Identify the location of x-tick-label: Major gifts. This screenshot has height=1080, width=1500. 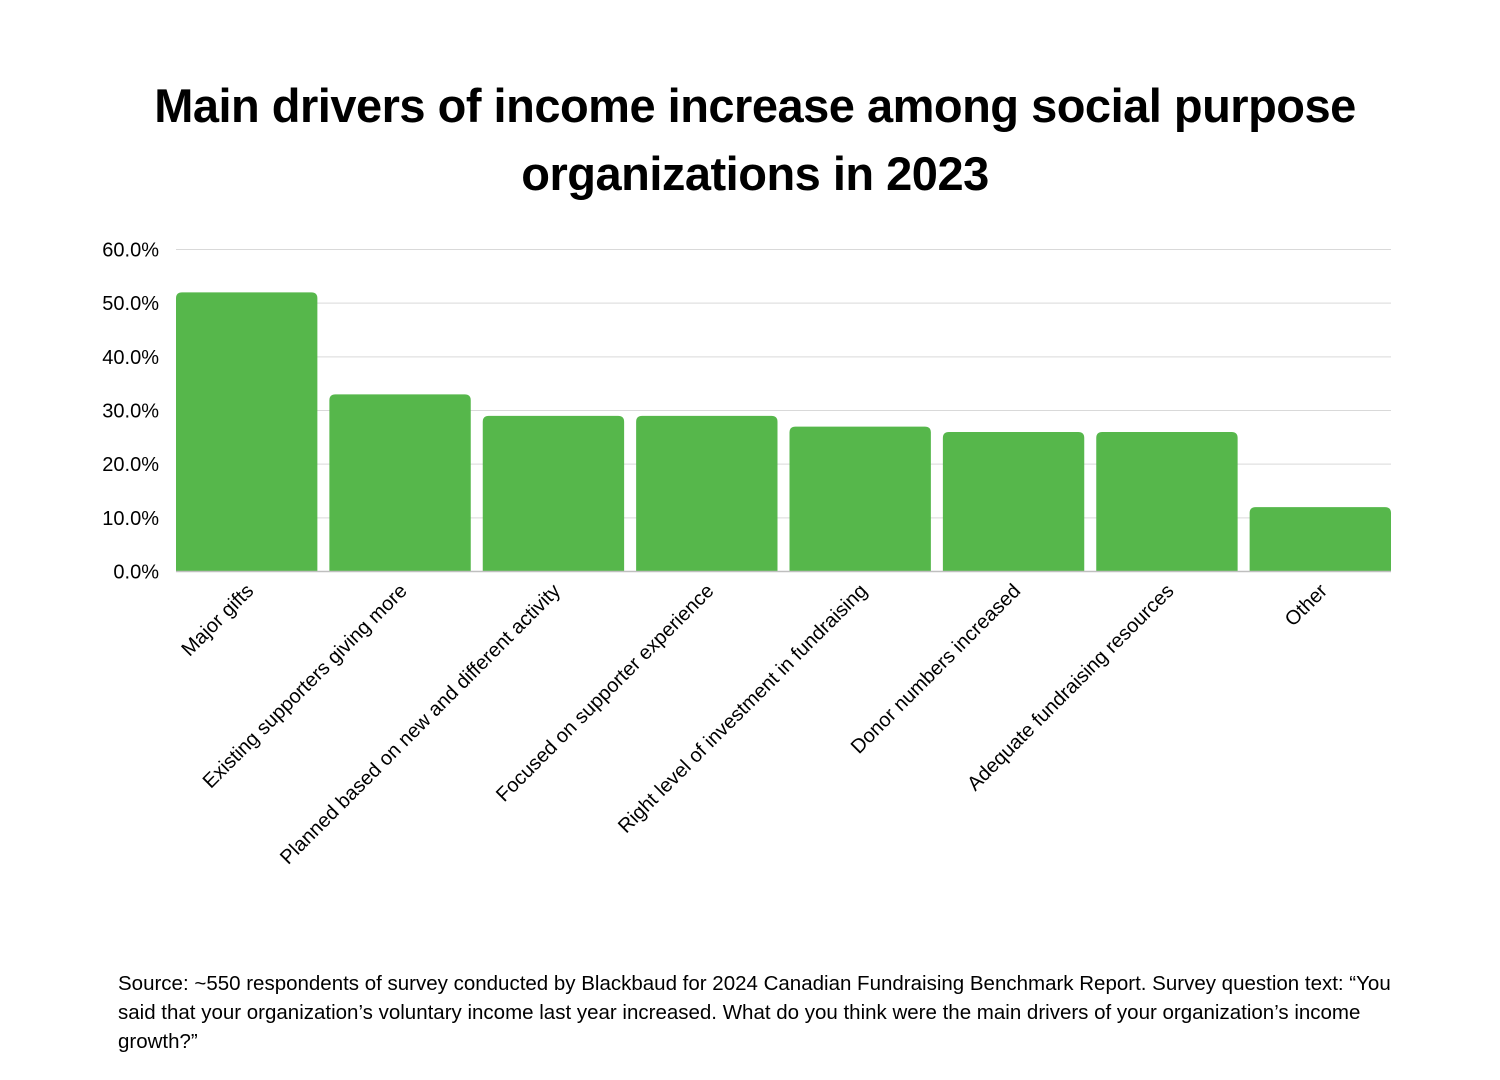
(217, 620).